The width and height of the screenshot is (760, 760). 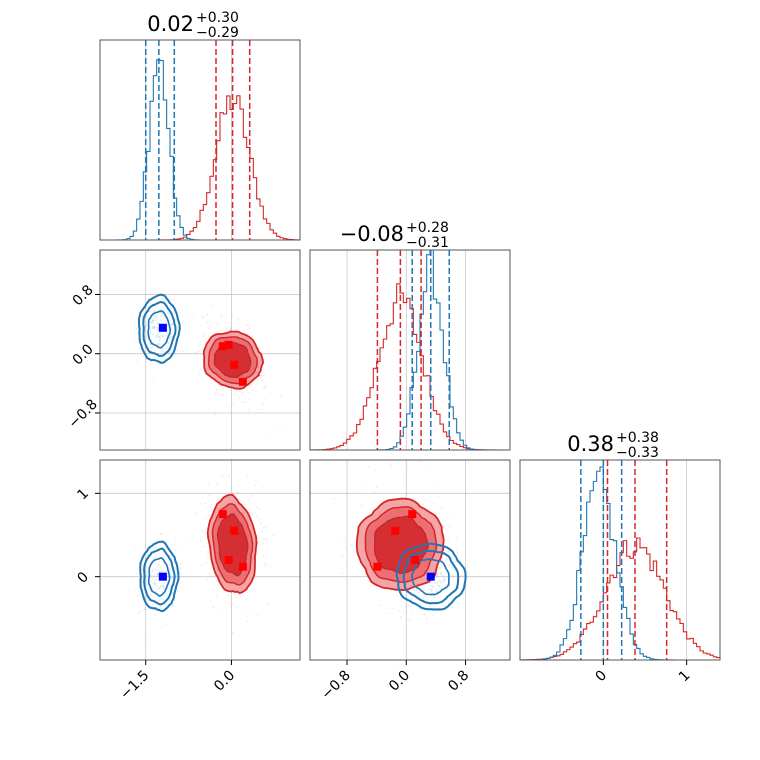 I want to click on panel-p1-p2-content, so click(x=401, y=542).